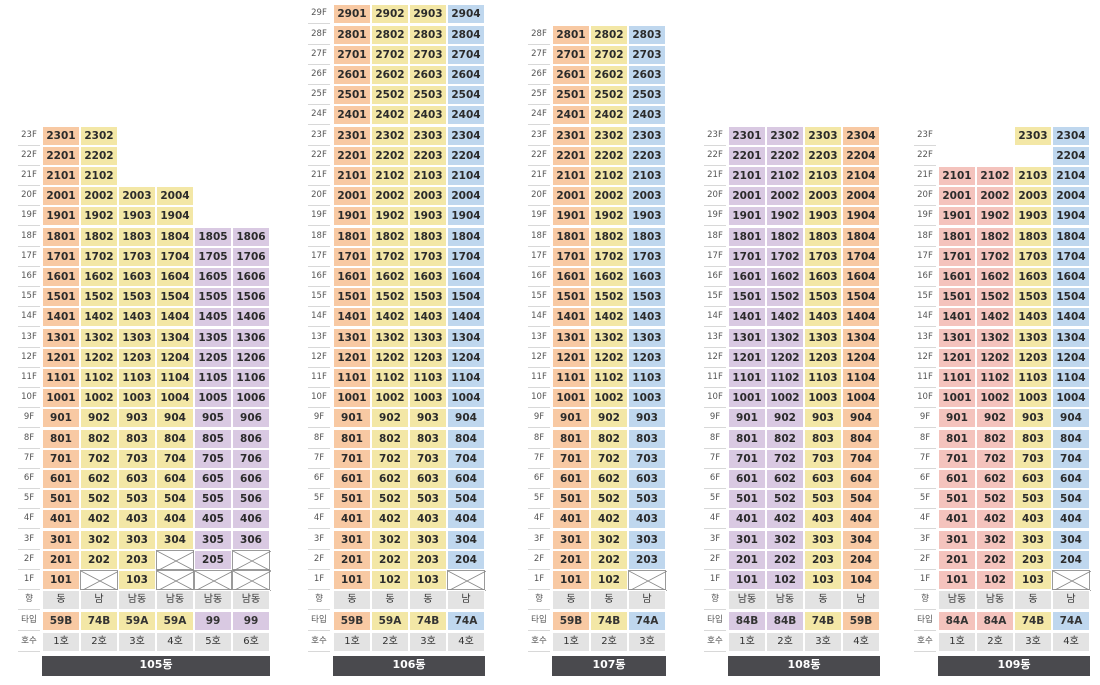  I want to click on unit-cell: 1306, so click(251, 337).